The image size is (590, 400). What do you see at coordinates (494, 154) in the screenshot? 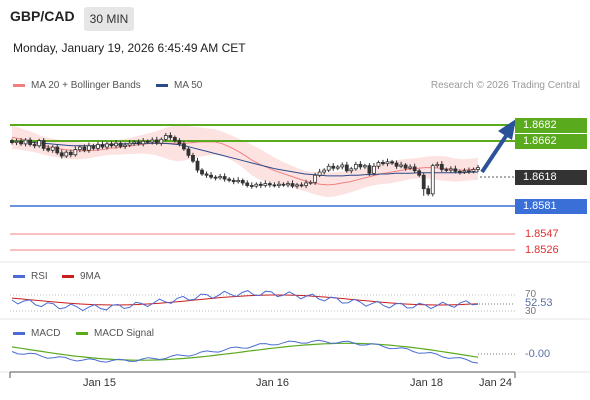
I see `forecast-arrow-shaft` at bounding box center [494, 154].